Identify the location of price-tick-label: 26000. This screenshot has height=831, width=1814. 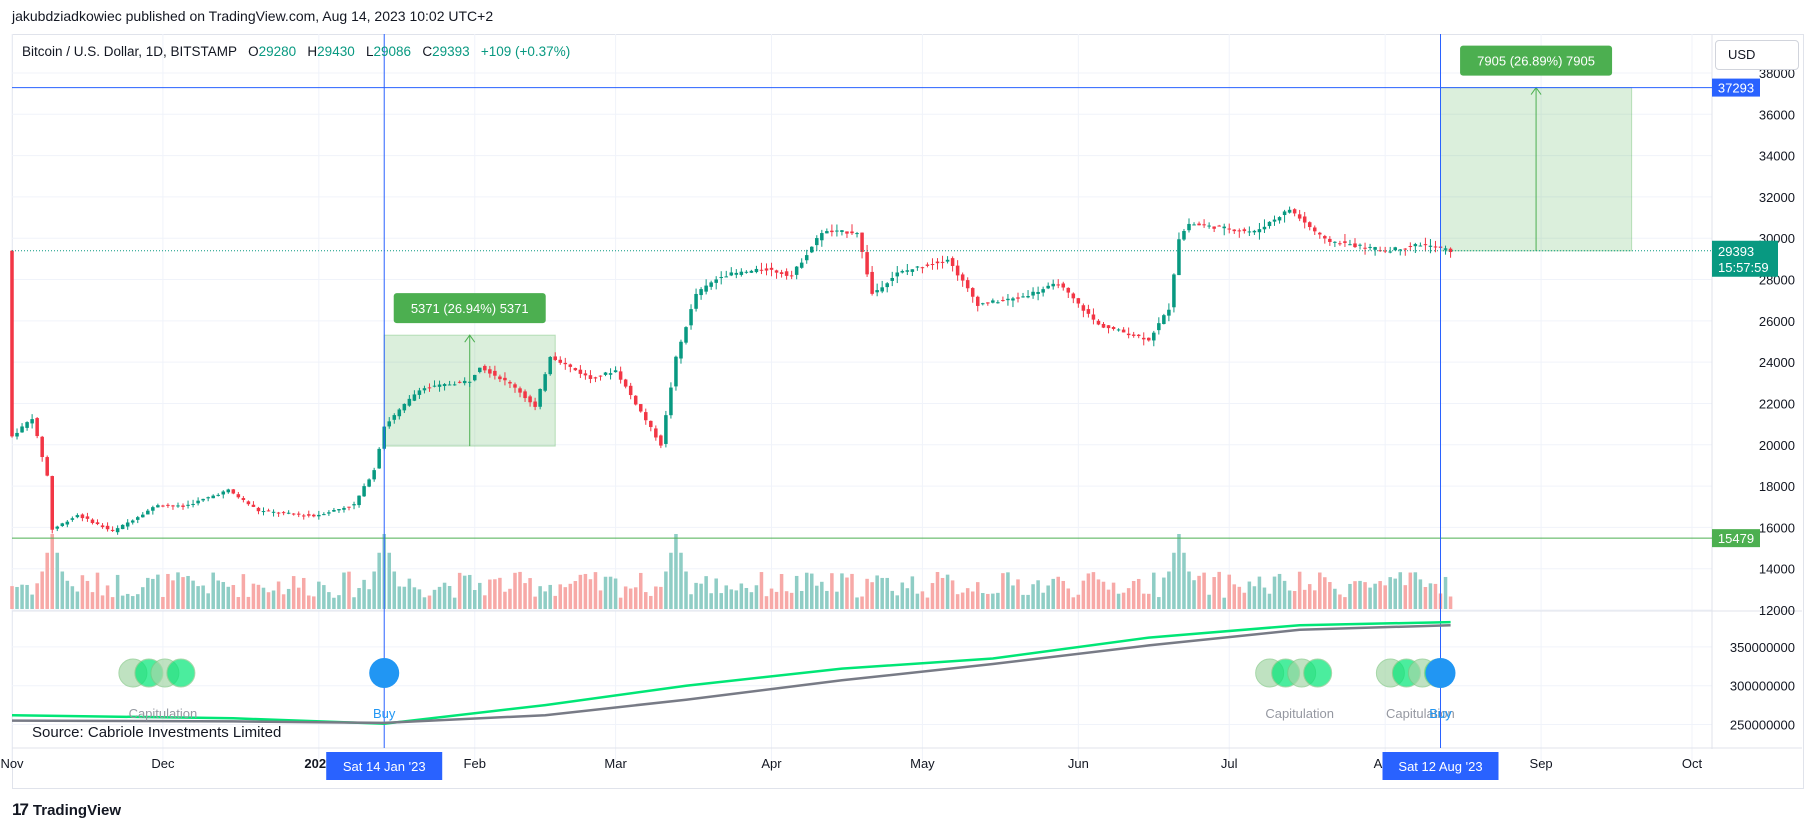
(1777, 321).